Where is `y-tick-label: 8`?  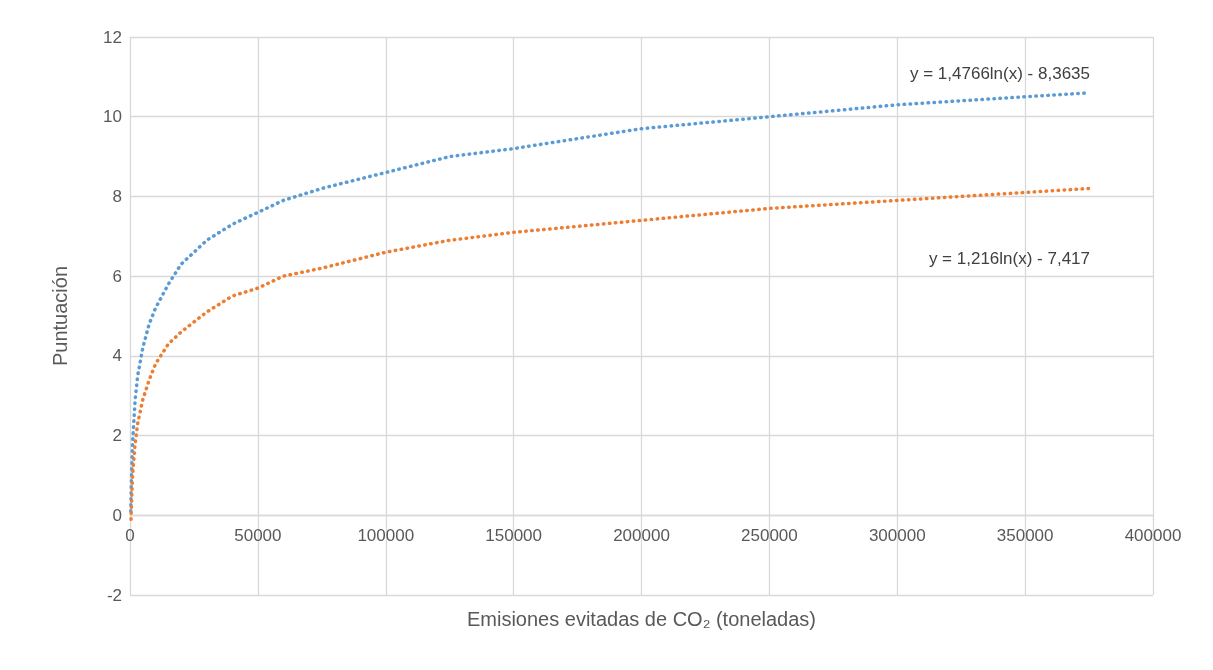 y-tick-label: 8 is located at coordinates (117, 196).